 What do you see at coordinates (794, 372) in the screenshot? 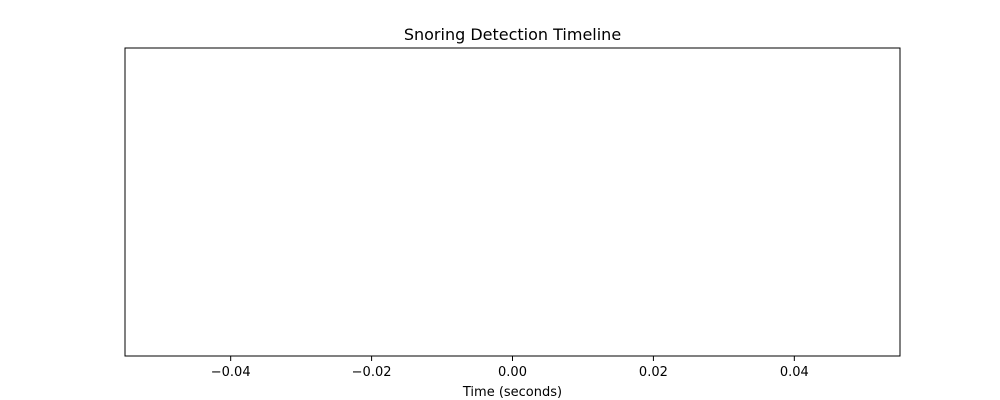
I see `x-tick-label: 0.04` at bounding box center [794, 372].